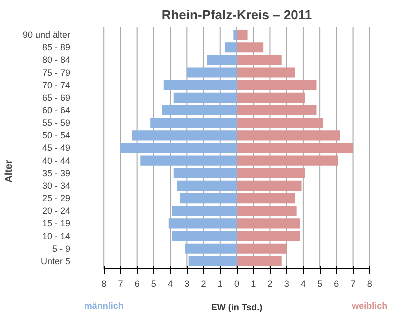  I want to click on y-tick-label: 85 - 89, so click(56, 47).